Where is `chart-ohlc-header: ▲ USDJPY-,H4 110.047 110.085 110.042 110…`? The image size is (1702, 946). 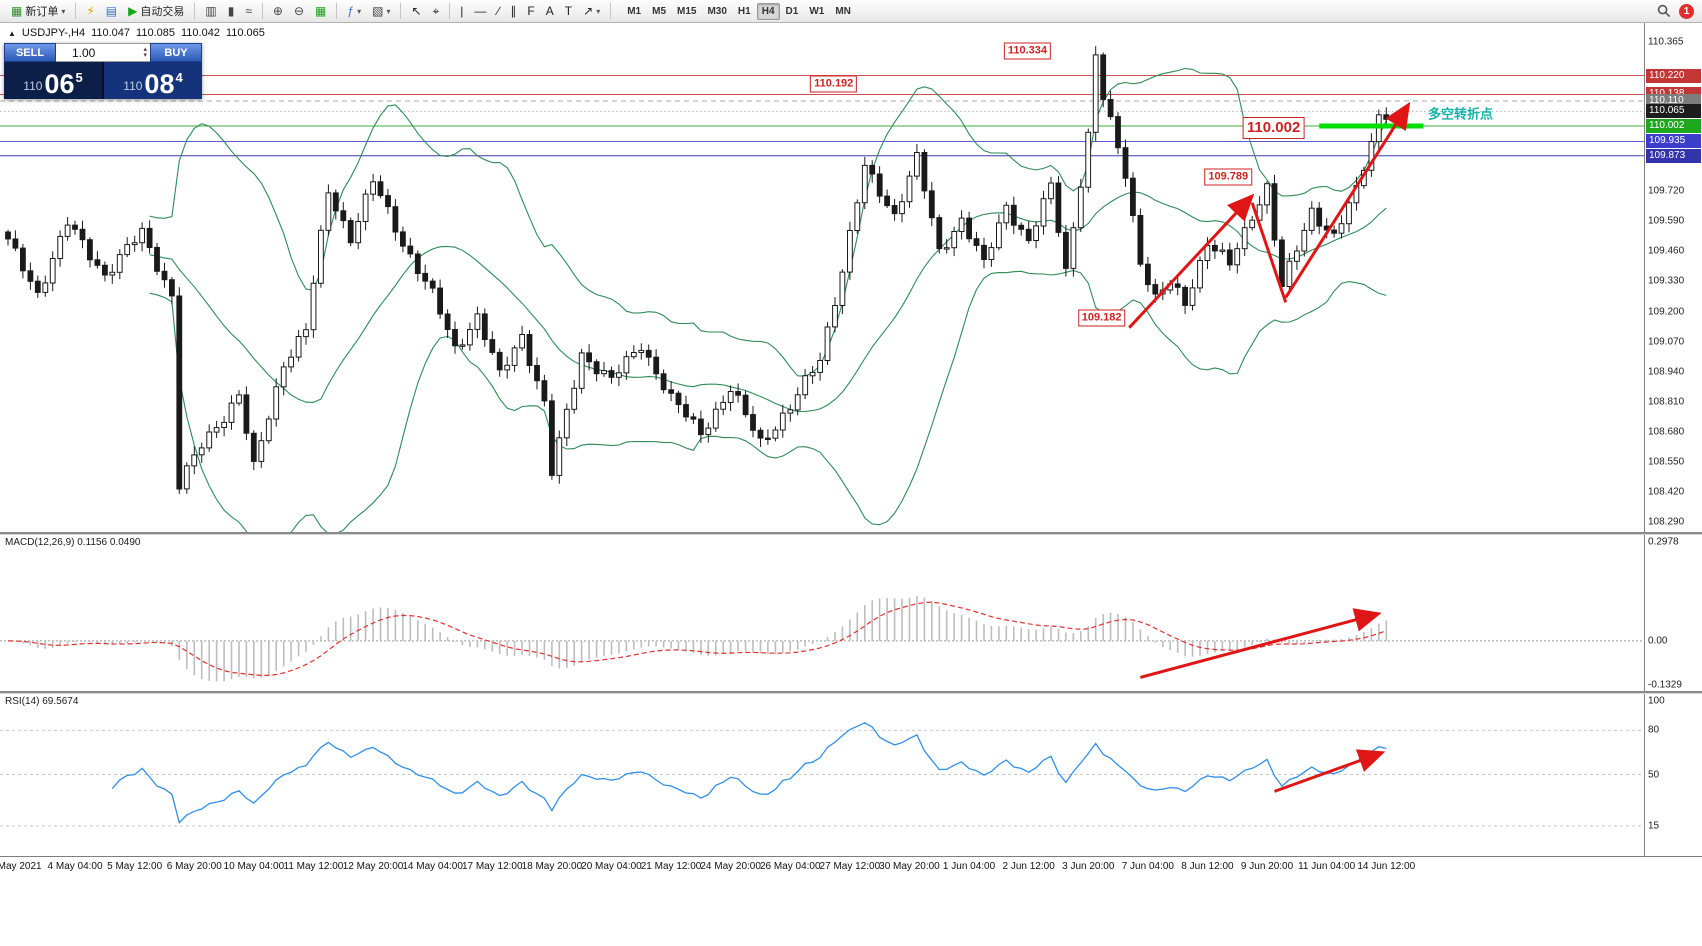
chart-ohlc-header: ▲ USDJPY-,H4 110.047 110.085 110.042 110… is located at coordinates (136, 33).